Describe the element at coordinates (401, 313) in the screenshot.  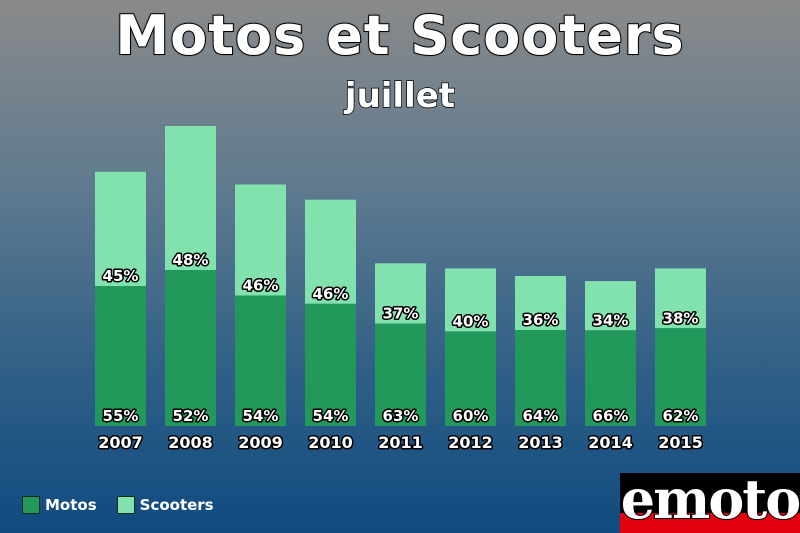
I see `label-scooters-2011: 37%` at that location.